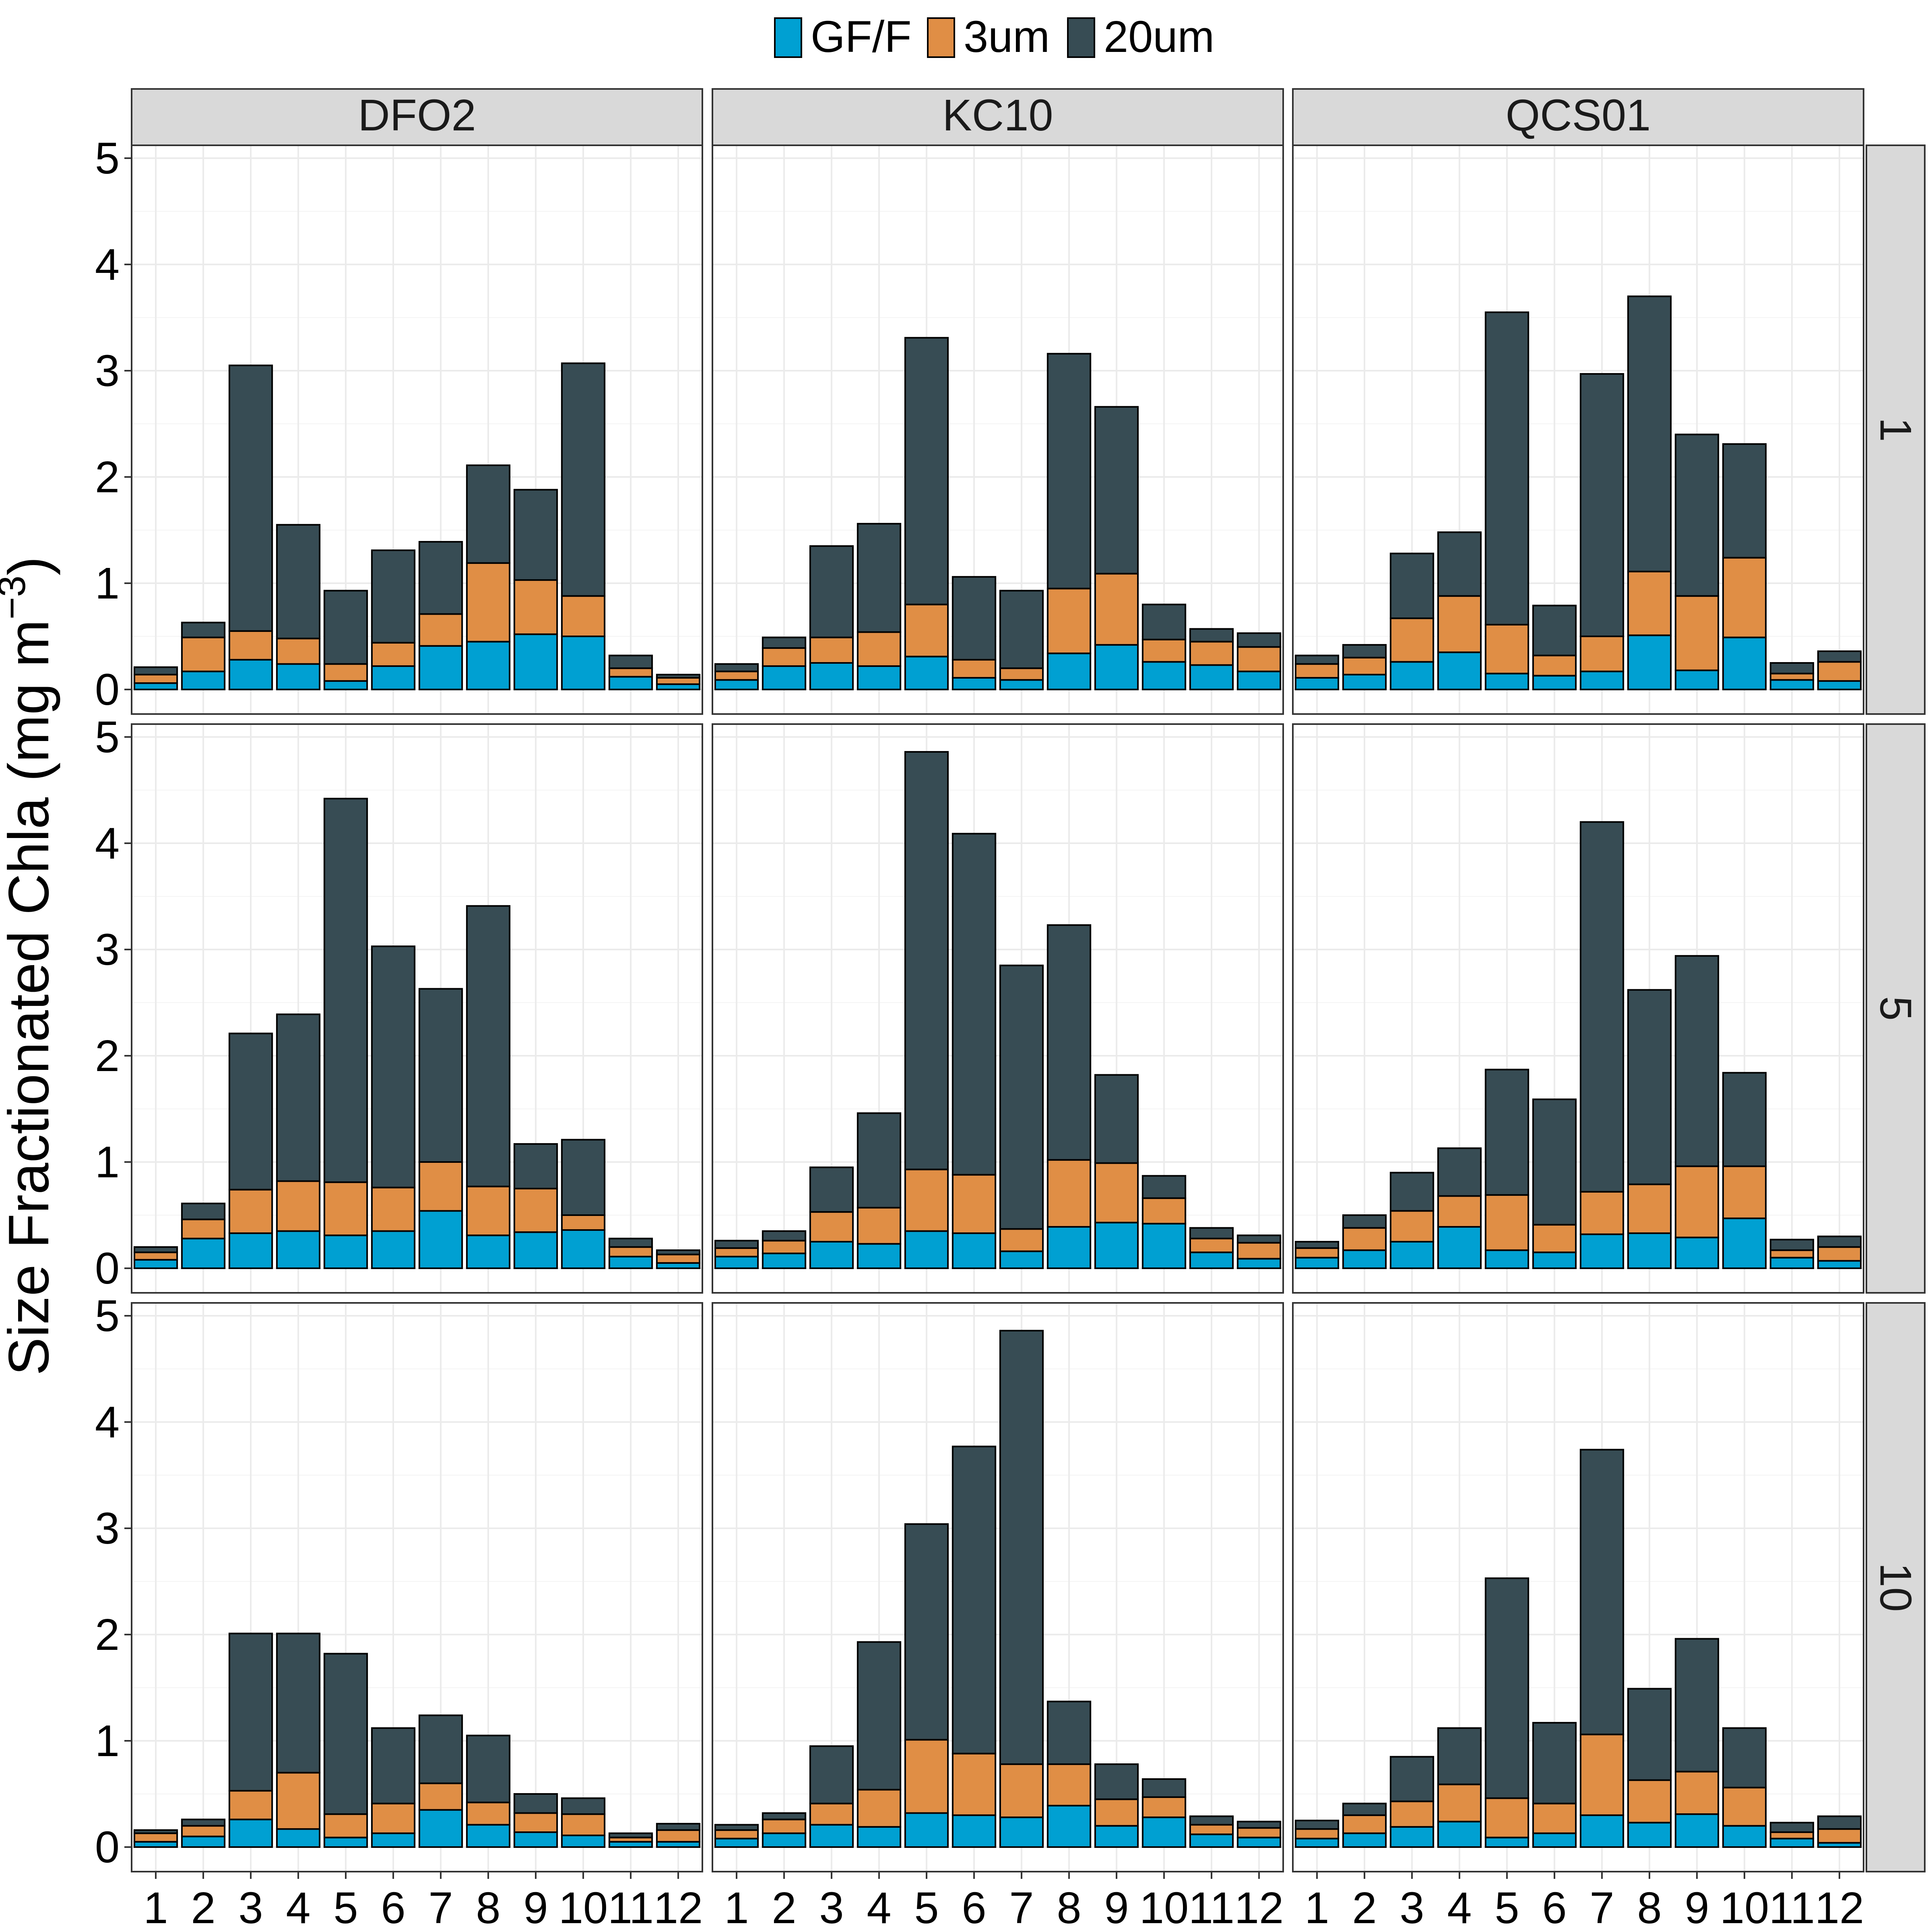 This screenshot has width=1932, height=1932. Describe the element at coordinates (107, 1528) in the screenshot. I see `y-tick-label: 3` at that location.